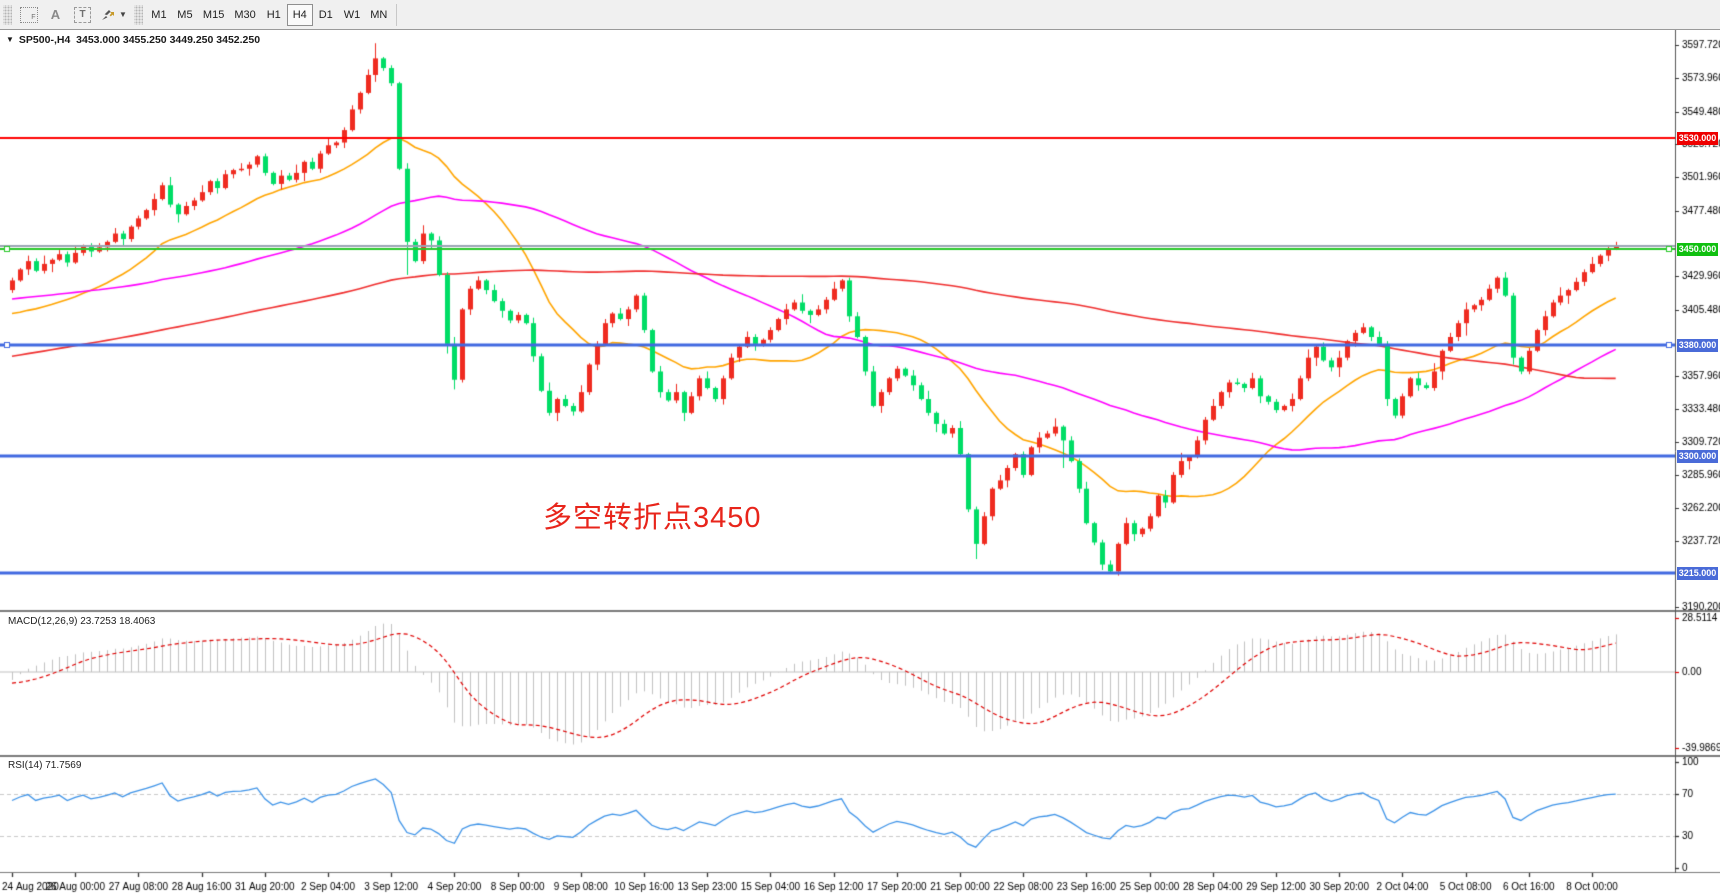 The image size is (1720, 896). I want to click on arrow-tools-button: ▼, so click(113, 15).